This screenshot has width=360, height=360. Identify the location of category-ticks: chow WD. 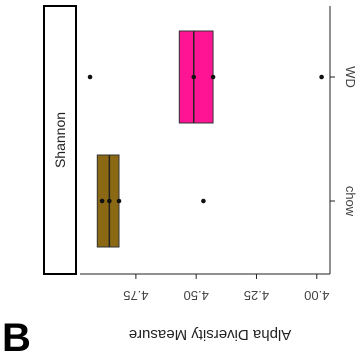
(344, 141).